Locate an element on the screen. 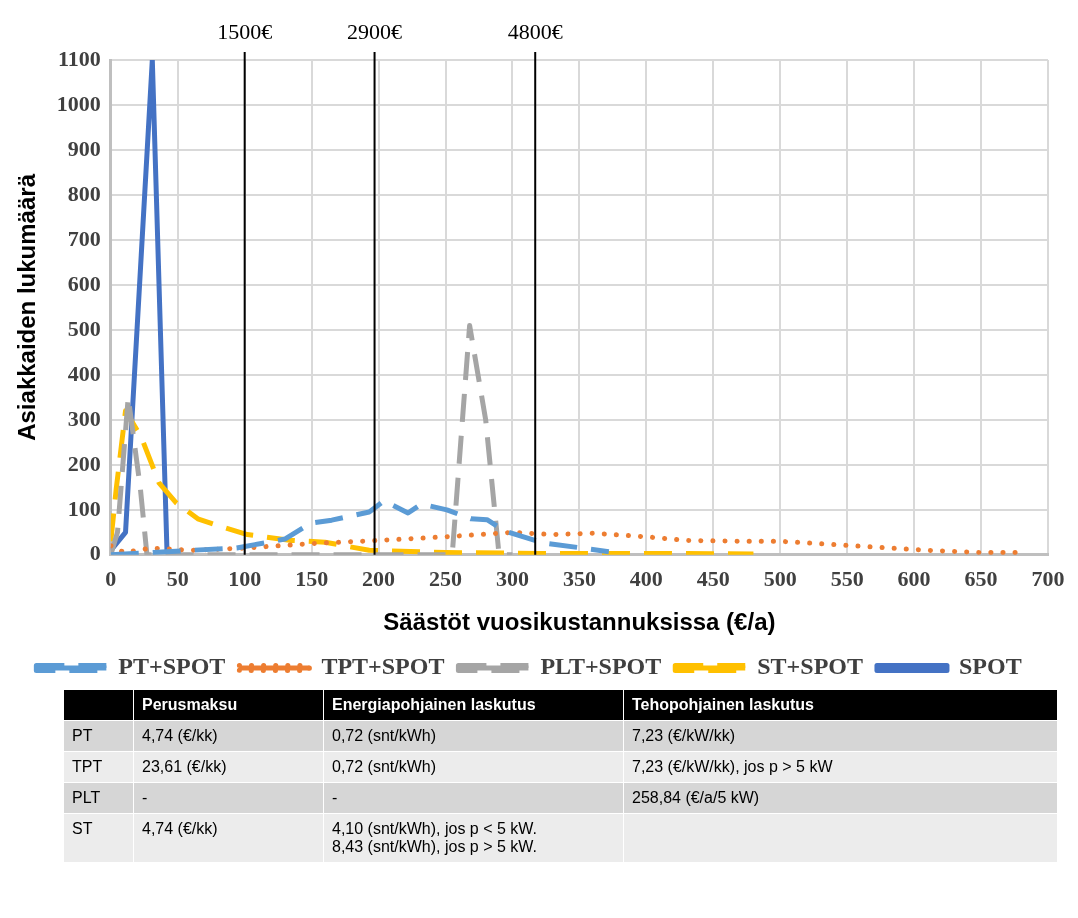 This screenshot has height=918, width=1078. x-tick-label: 450 is located at coordinates (713, 578).